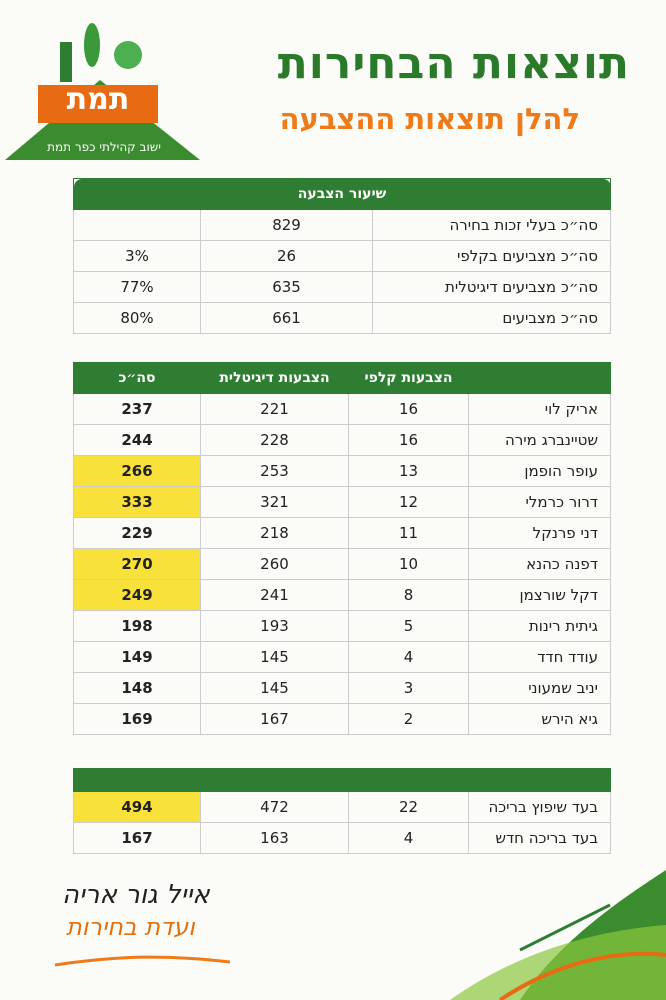  Describe the element at coordinates (539, 595) in the screenshot. I see `name: דקל שורצמן` at that location.